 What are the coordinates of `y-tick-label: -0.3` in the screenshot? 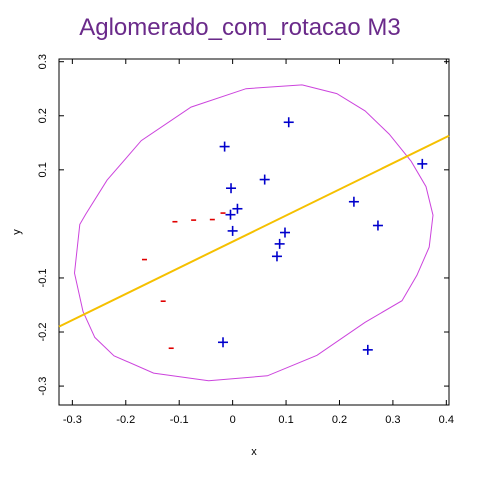 It's located at (43, 386).